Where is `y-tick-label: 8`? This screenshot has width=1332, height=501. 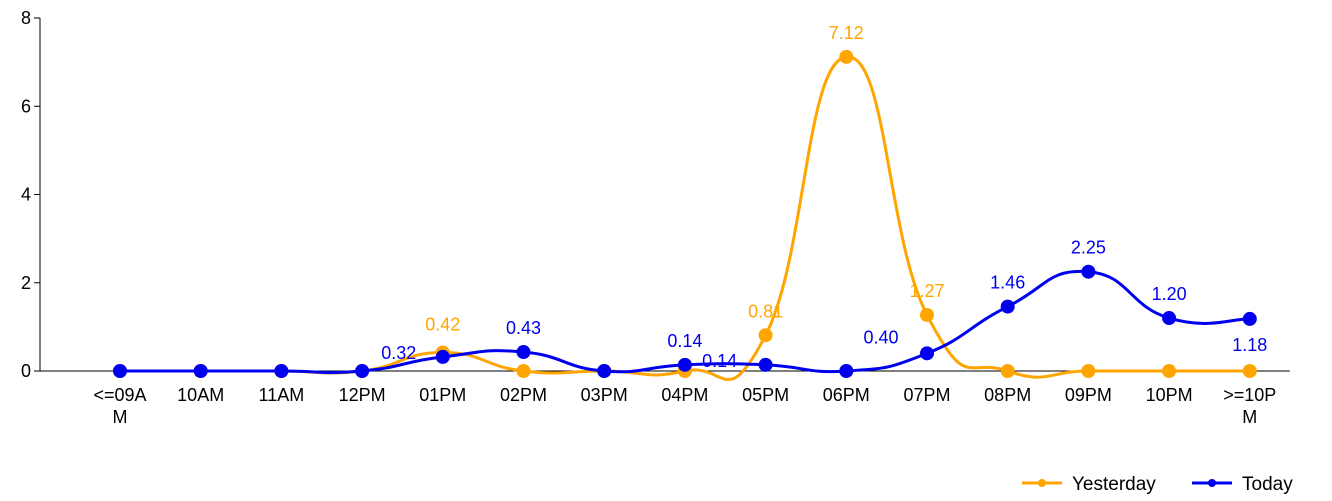 y-tick-label: 8 is located at coordinates (26, 18).